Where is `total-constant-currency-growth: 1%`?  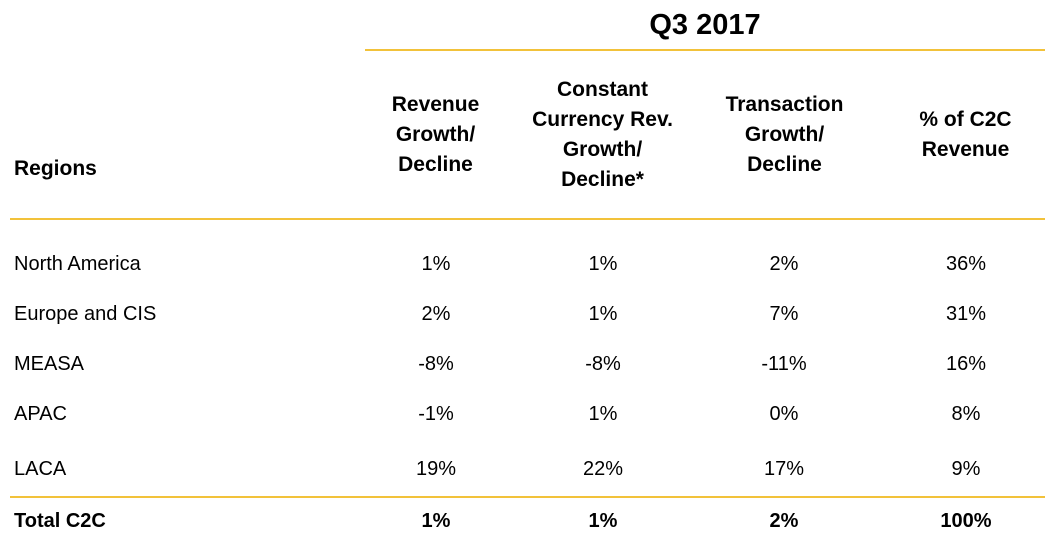 total-constant-currency-growth: 1% is located at coordinates (603, 521).